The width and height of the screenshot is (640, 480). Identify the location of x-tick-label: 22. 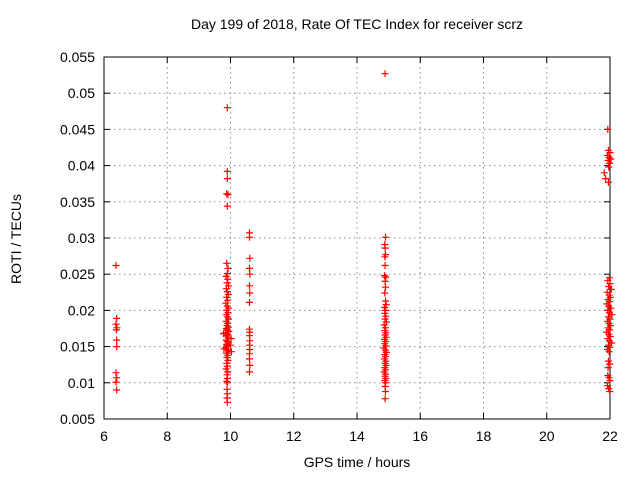
(610, 436).